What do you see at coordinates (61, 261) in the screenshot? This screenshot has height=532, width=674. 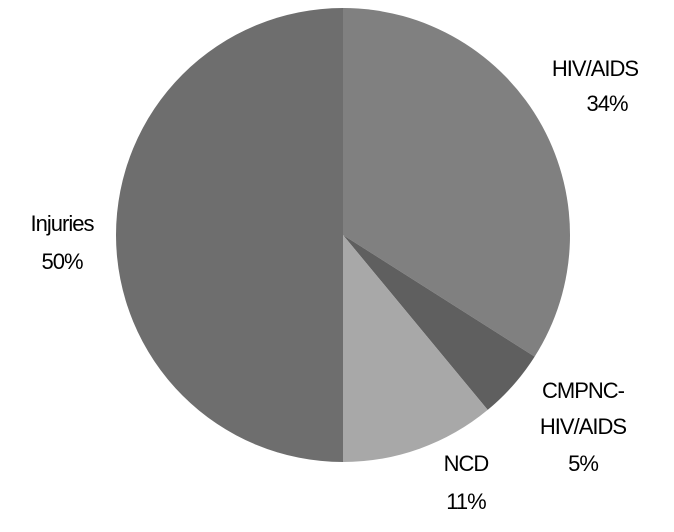 I see `value-label: 50%` at bounding box center [61, 261].